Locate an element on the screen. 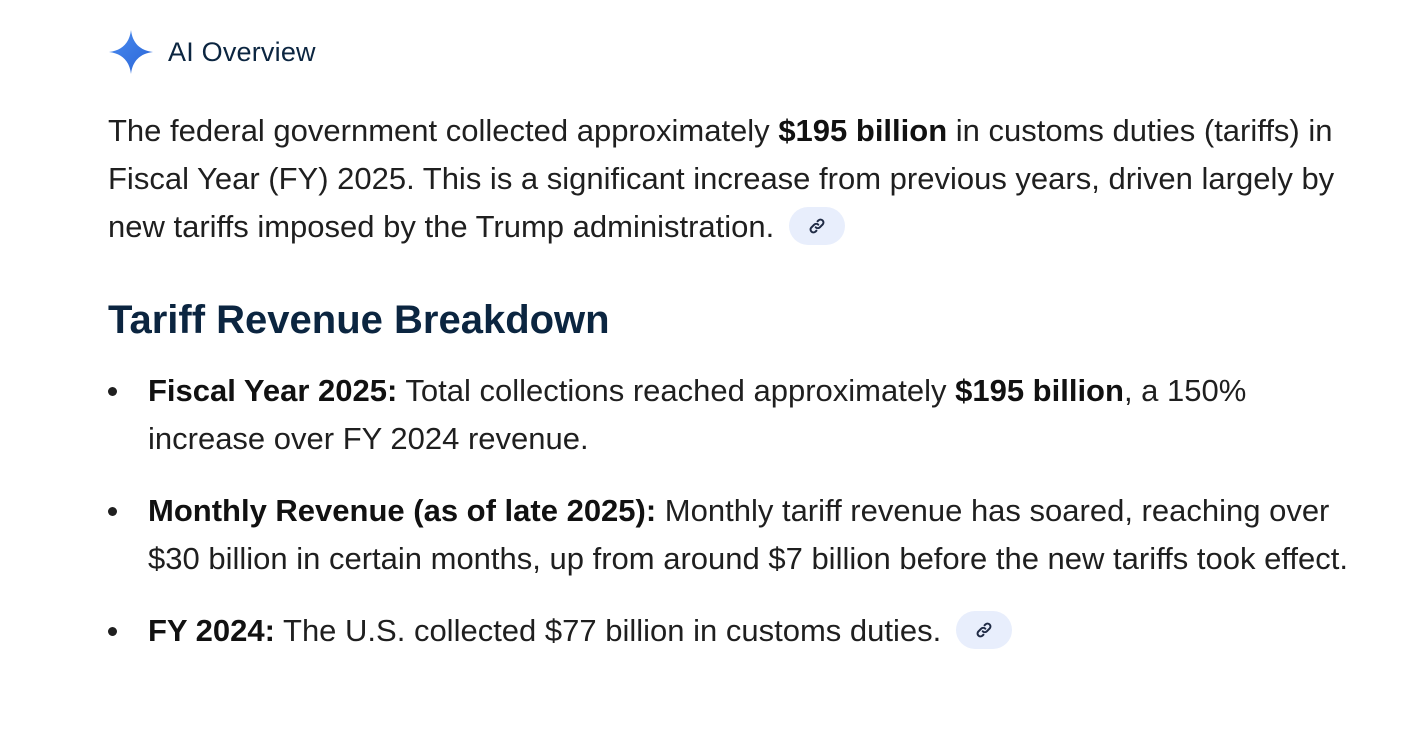  ai-overview-header: AI Overview is located at coordinates (212, 52).